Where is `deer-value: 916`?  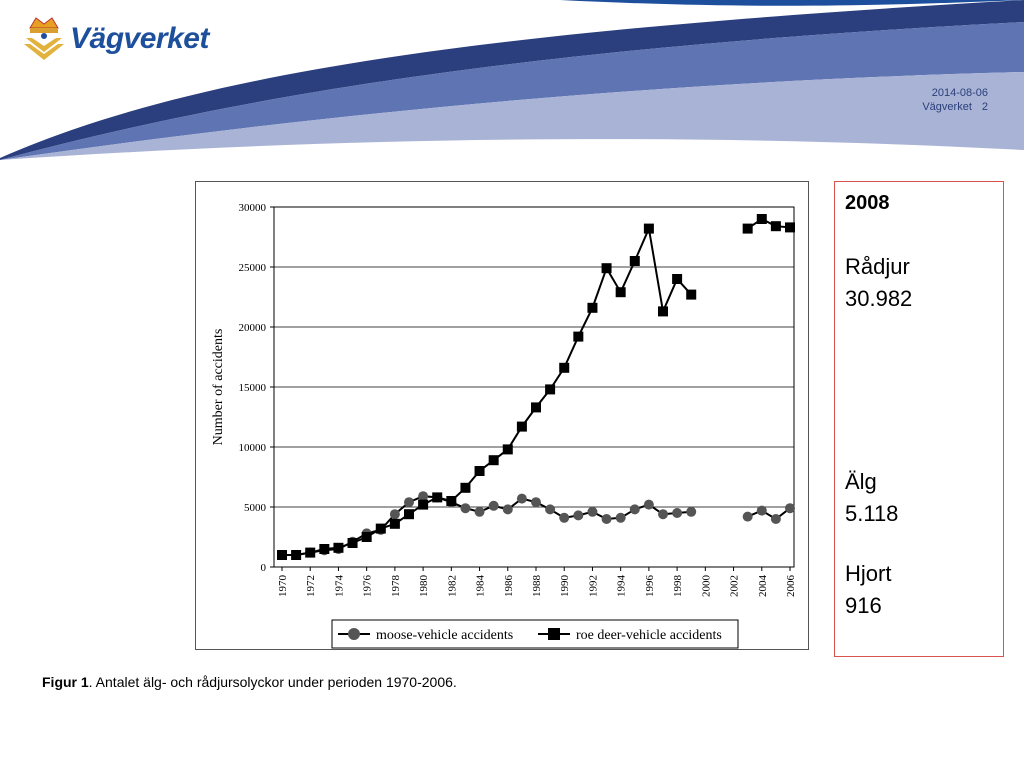 deer-value: 916 is located at coordinates (863, 605).